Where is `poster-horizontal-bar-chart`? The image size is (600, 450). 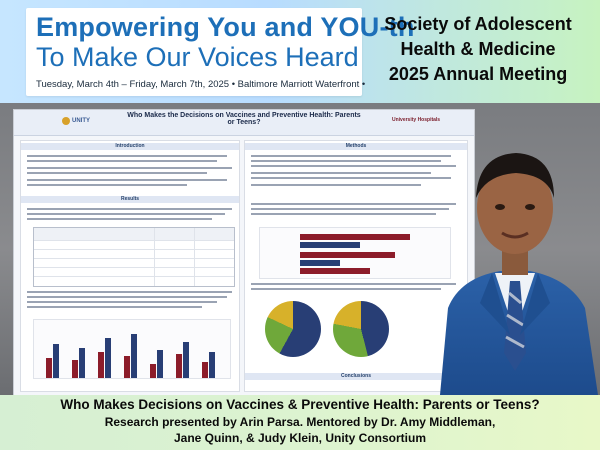
poster-horizontal-bar-chart is located at coordinates (355, 253).